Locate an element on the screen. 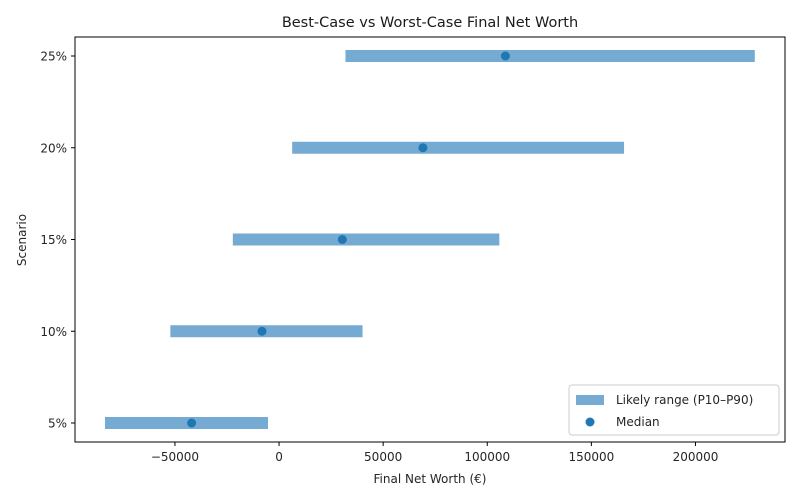 This screenshot has width=800, height=500. y-axis-label: Scenario is located at coordinates (22, 240).